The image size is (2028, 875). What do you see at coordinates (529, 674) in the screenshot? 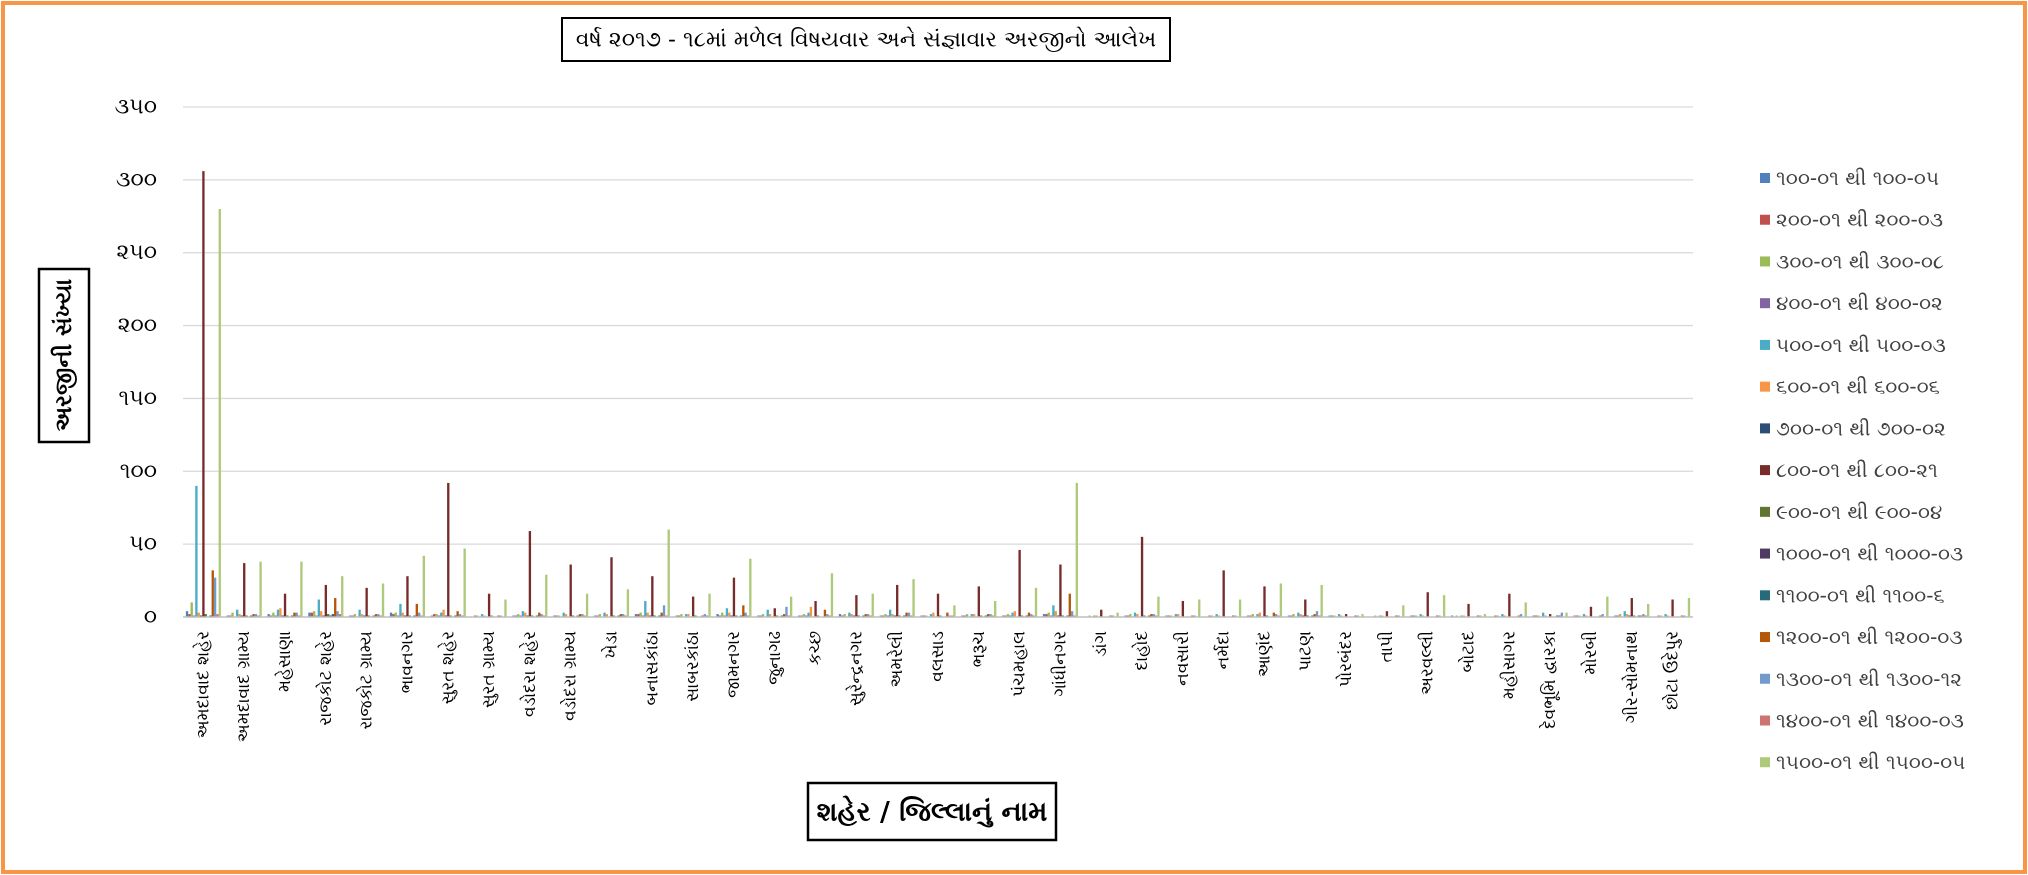
I see `x-tick-label-9: વડોદરા શહેર` at bounding box center [529, 674].